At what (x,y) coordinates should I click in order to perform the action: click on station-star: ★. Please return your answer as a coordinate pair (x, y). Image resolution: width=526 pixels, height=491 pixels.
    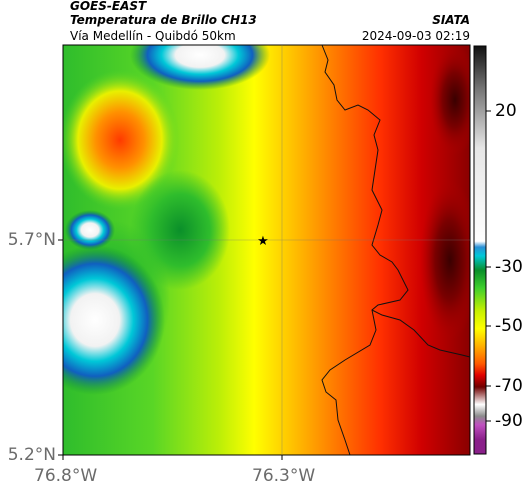
    Looking at the image, I should click on (263, 241).